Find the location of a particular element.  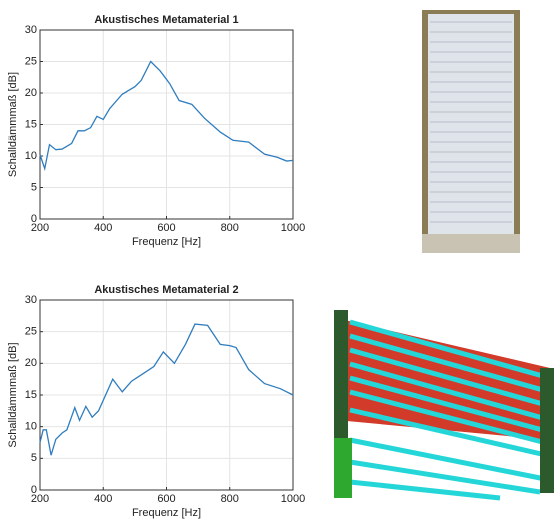

photo is located at coordinates (471, 131).